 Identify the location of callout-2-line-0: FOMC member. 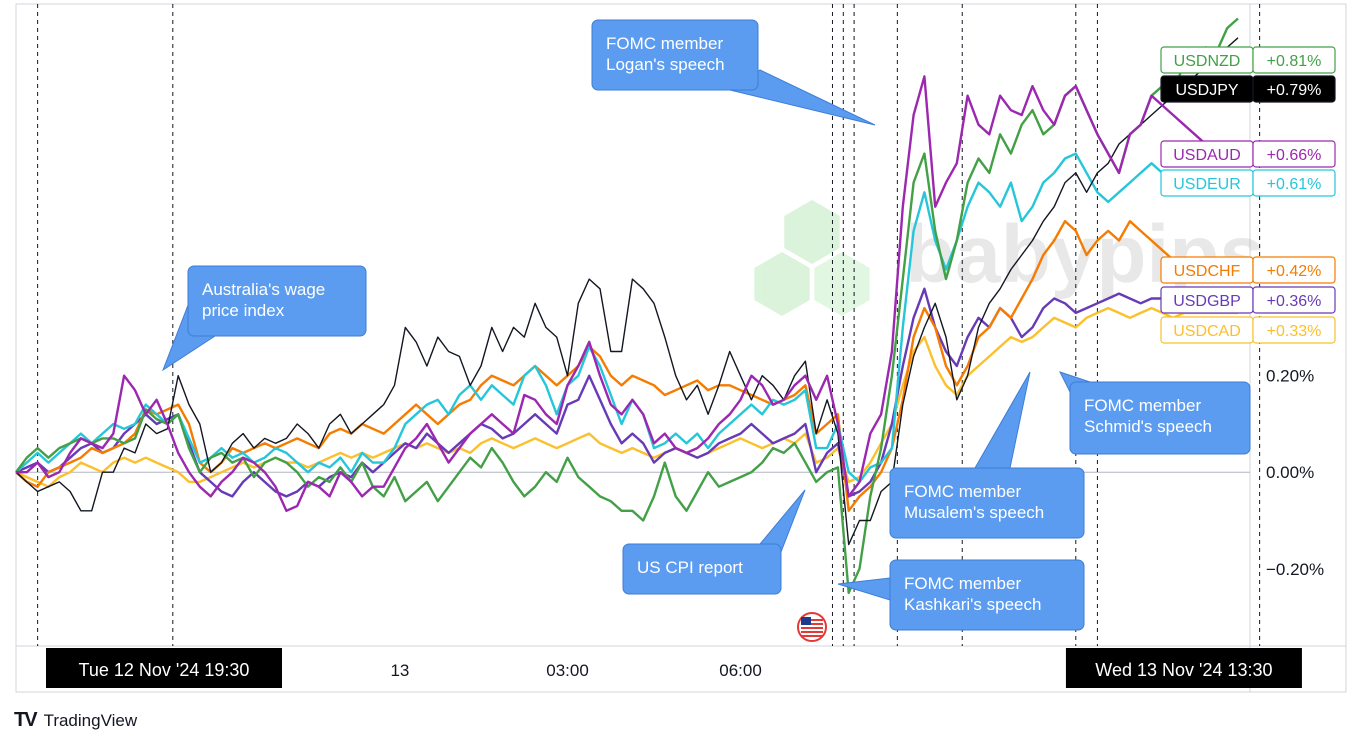
(1142, 405).